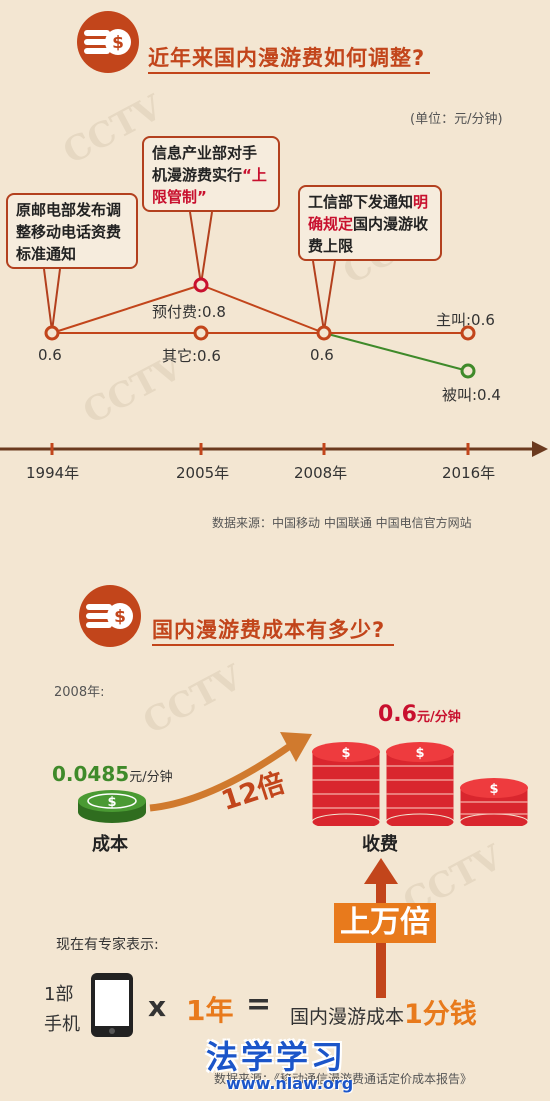 This screenshot has height=1101, width=550. I want to click on year-2008-label: 2008年:, so click(79, 692).